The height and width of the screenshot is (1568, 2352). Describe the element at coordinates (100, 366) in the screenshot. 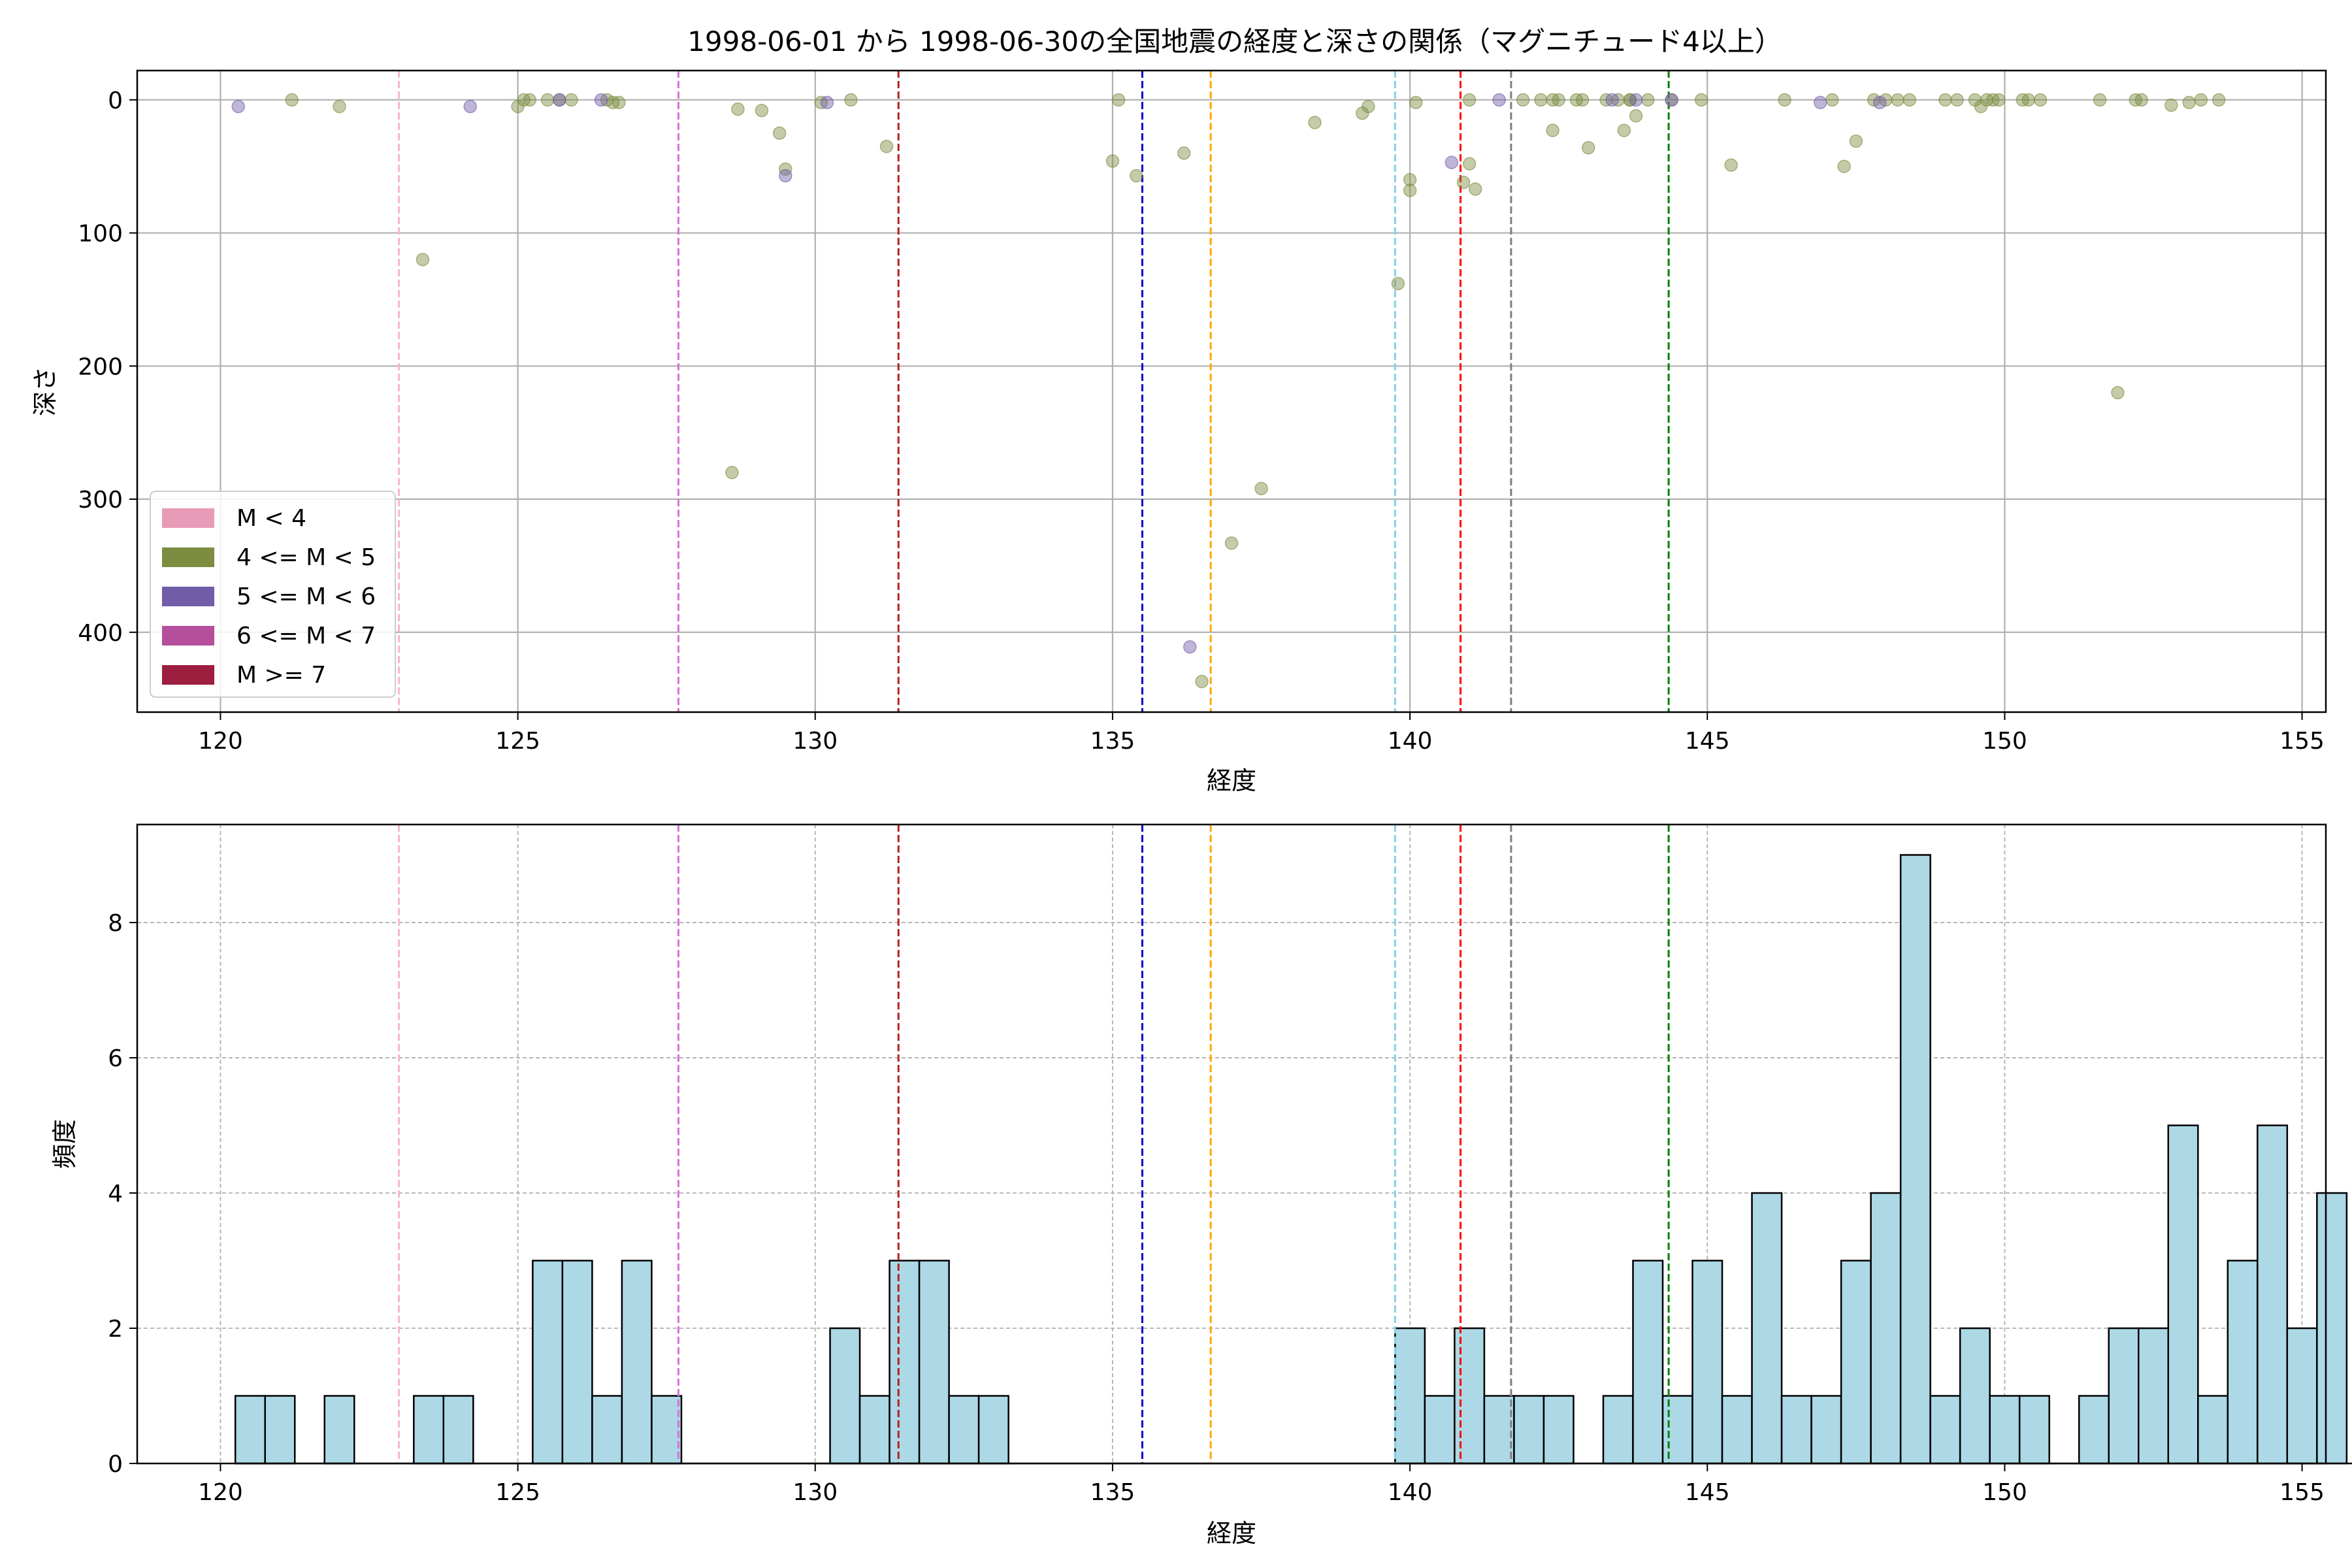

I see `y-tick-label: 200` at that location.